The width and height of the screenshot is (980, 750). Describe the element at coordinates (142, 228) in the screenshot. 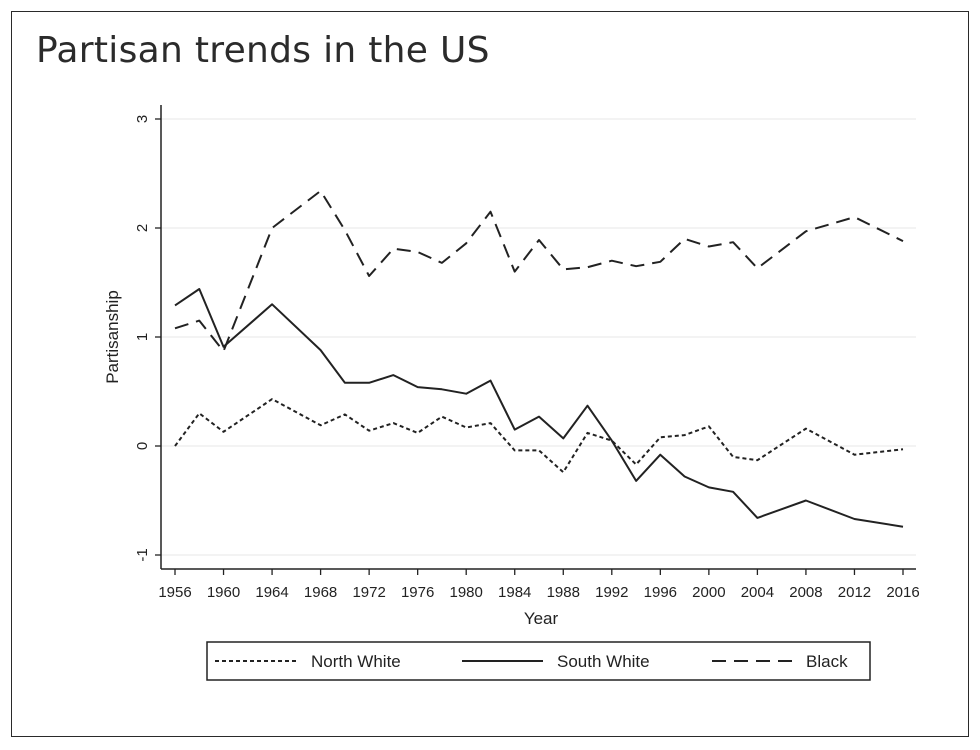

I see `y-tick-label: 2` at that location.